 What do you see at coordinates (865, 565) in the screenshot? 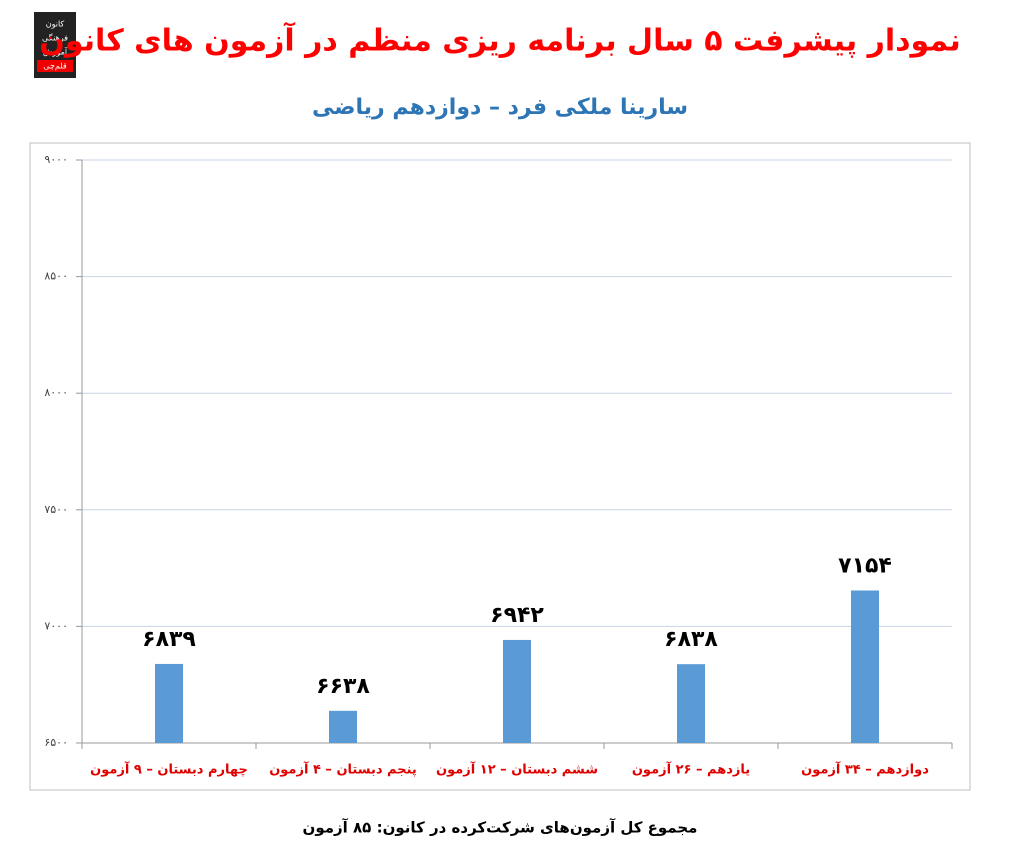
I see `data-label: ۷۱۵۴` at bounding box center [865, 565].